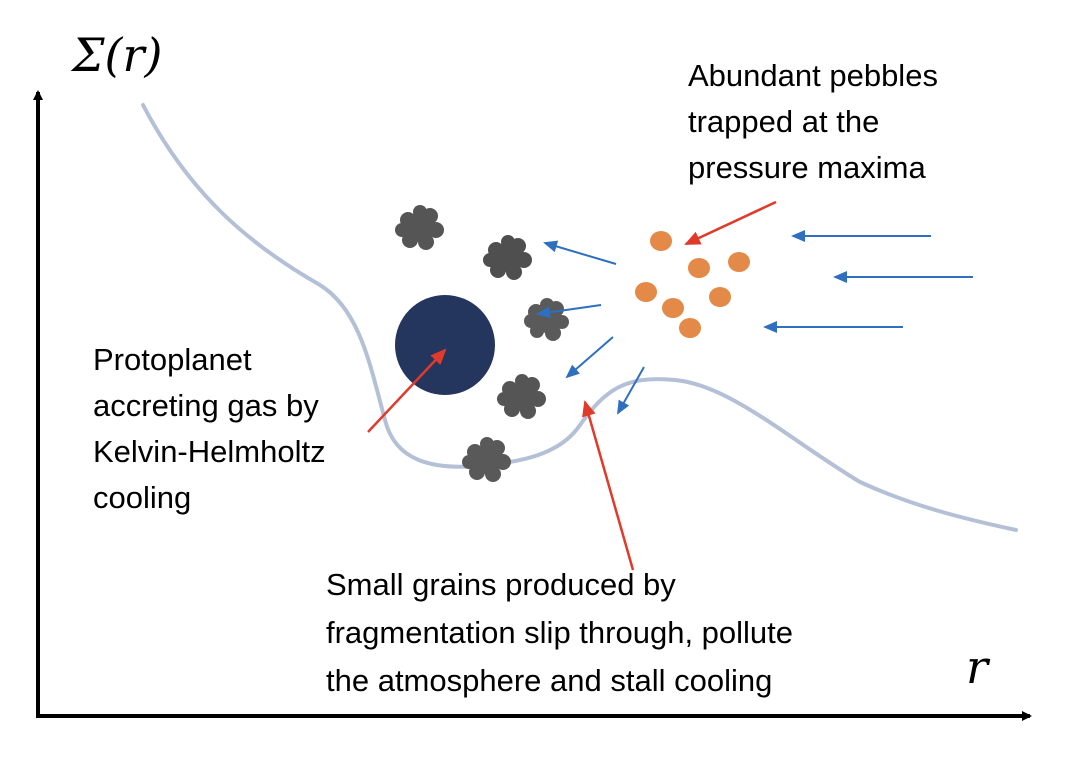  Describe the element at coordinates (117, 55) in the screenshot. I see `y-axis-label: Σ(r)` at that location.